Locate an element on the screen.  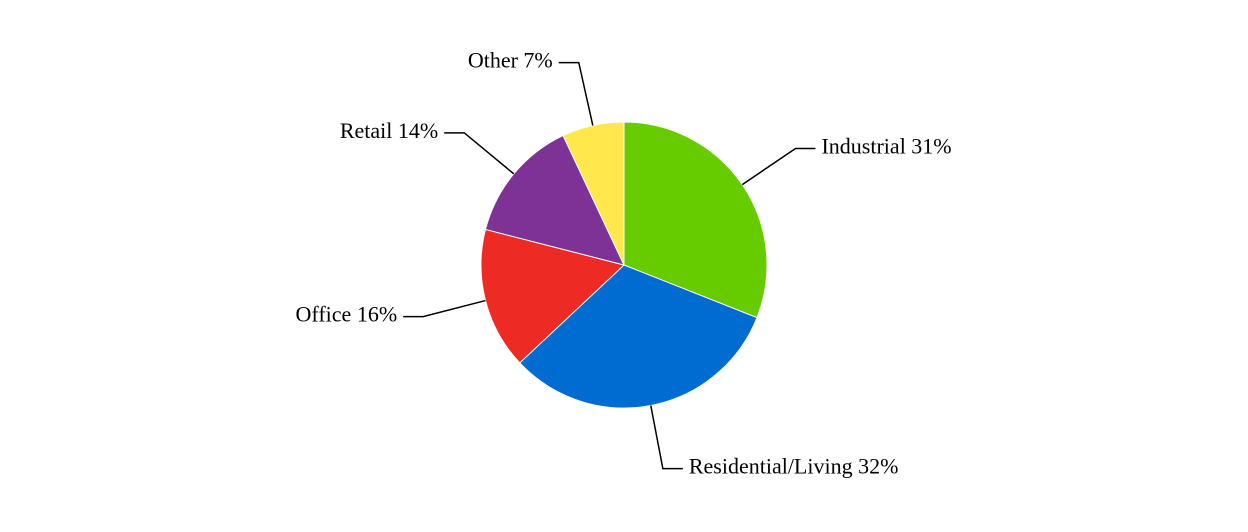
slice-label: Industrial 31% is located at coordinates (886, 145).